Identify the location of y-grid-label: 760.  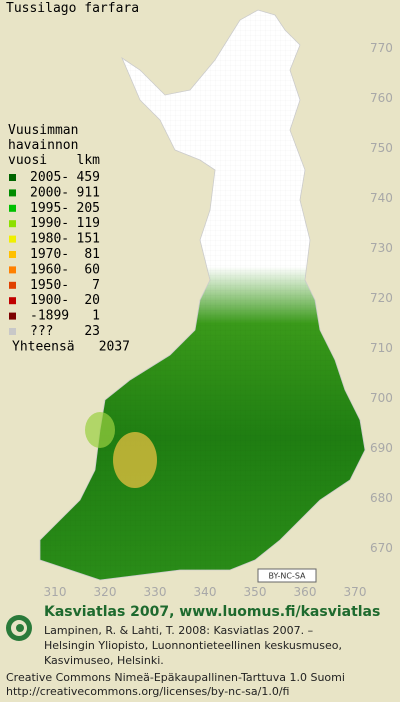
(381, 98).